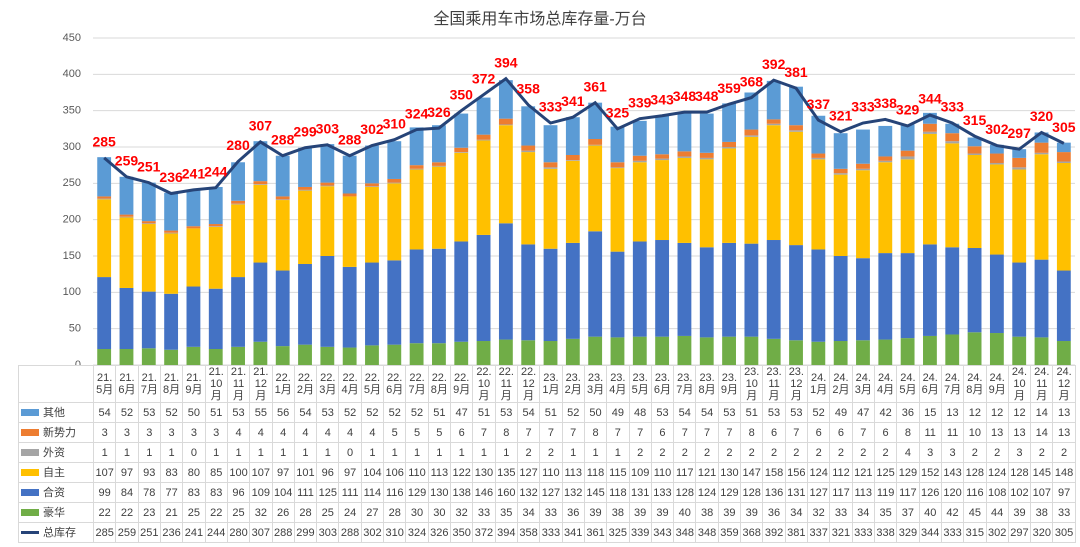 This screenshot has width=1080, height=547. Describe the element at coordinates (640, 492) in the screenshot. I see `table-cell: 131` at that location.